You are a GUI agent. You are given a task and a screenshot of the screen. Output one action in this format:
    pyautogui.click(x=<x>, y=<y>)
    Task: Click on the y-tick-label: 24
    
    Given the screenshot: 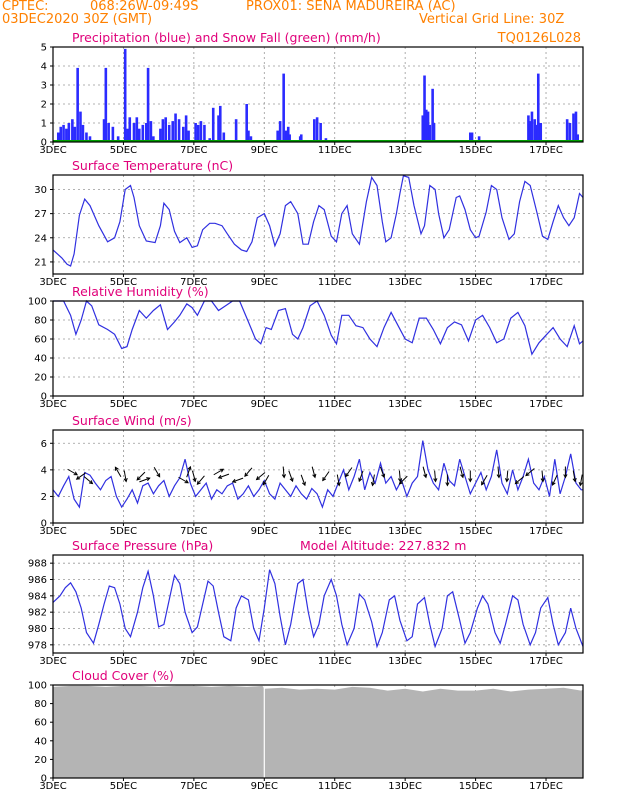 What is the action you would take?
    pyautogui.click(x=40, y=238)
    